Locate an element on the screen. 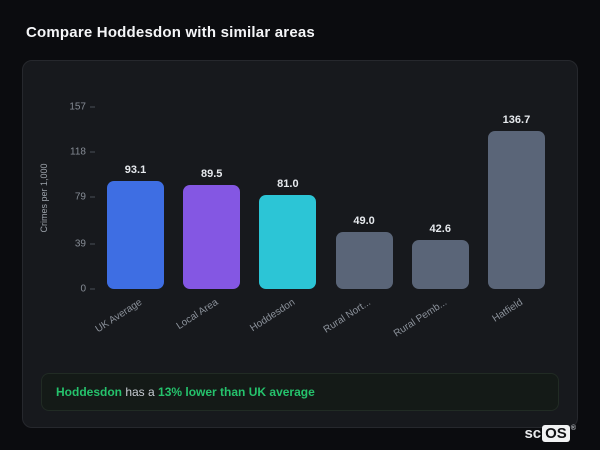 This screenshot has width=600, height=450. y-tick-label: 118 is located at coordinates (82, 152).